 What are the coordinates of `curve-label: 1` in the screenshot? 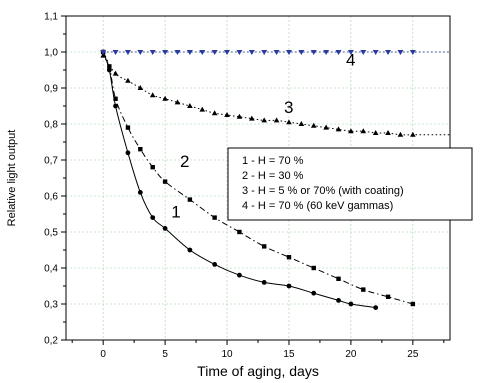 It's located at (175, 212).